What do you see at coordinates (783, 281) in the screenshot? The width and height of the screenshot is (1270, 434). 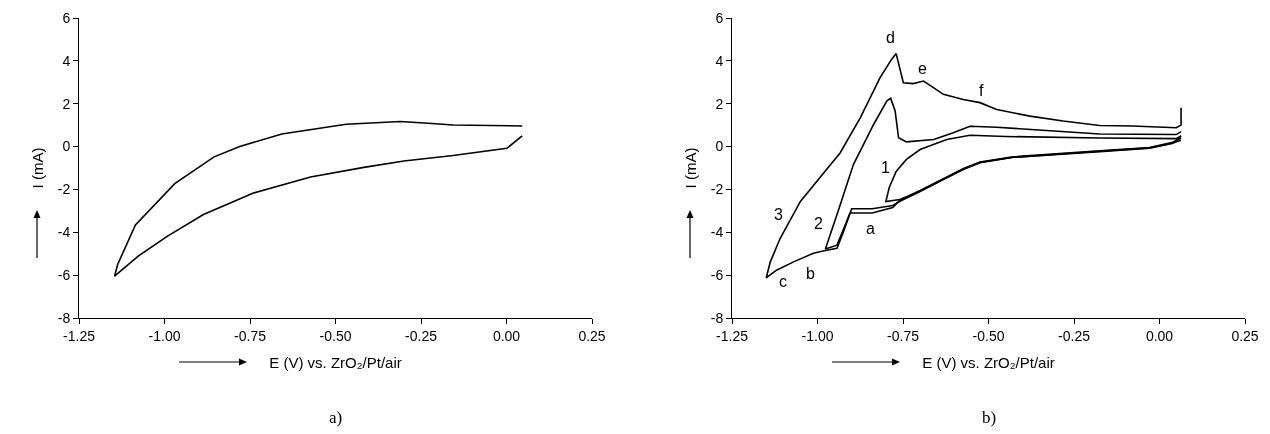 I see `annotation: c` at bounding box center [783, 281].